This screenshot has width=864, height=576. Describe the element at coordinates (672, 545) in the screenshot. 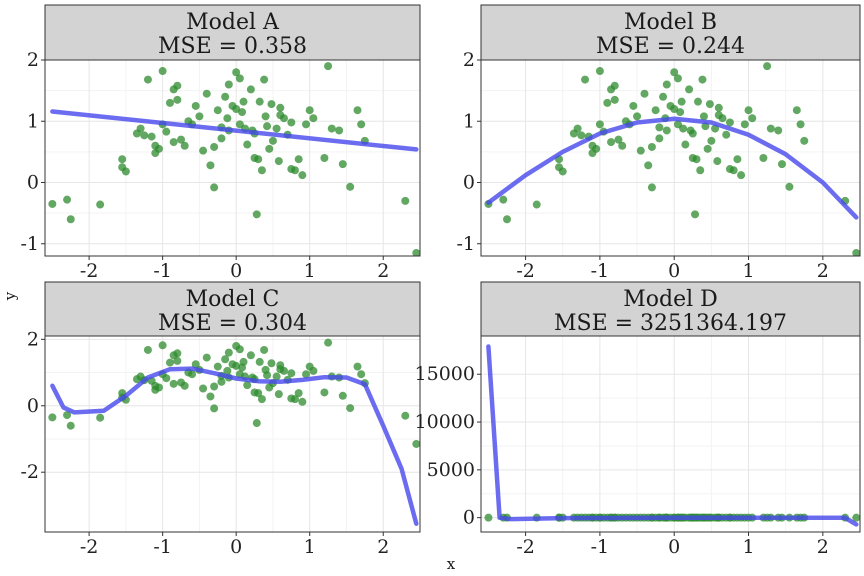

I see `x-axis-d: -2 -1 0 1 2` at that location.